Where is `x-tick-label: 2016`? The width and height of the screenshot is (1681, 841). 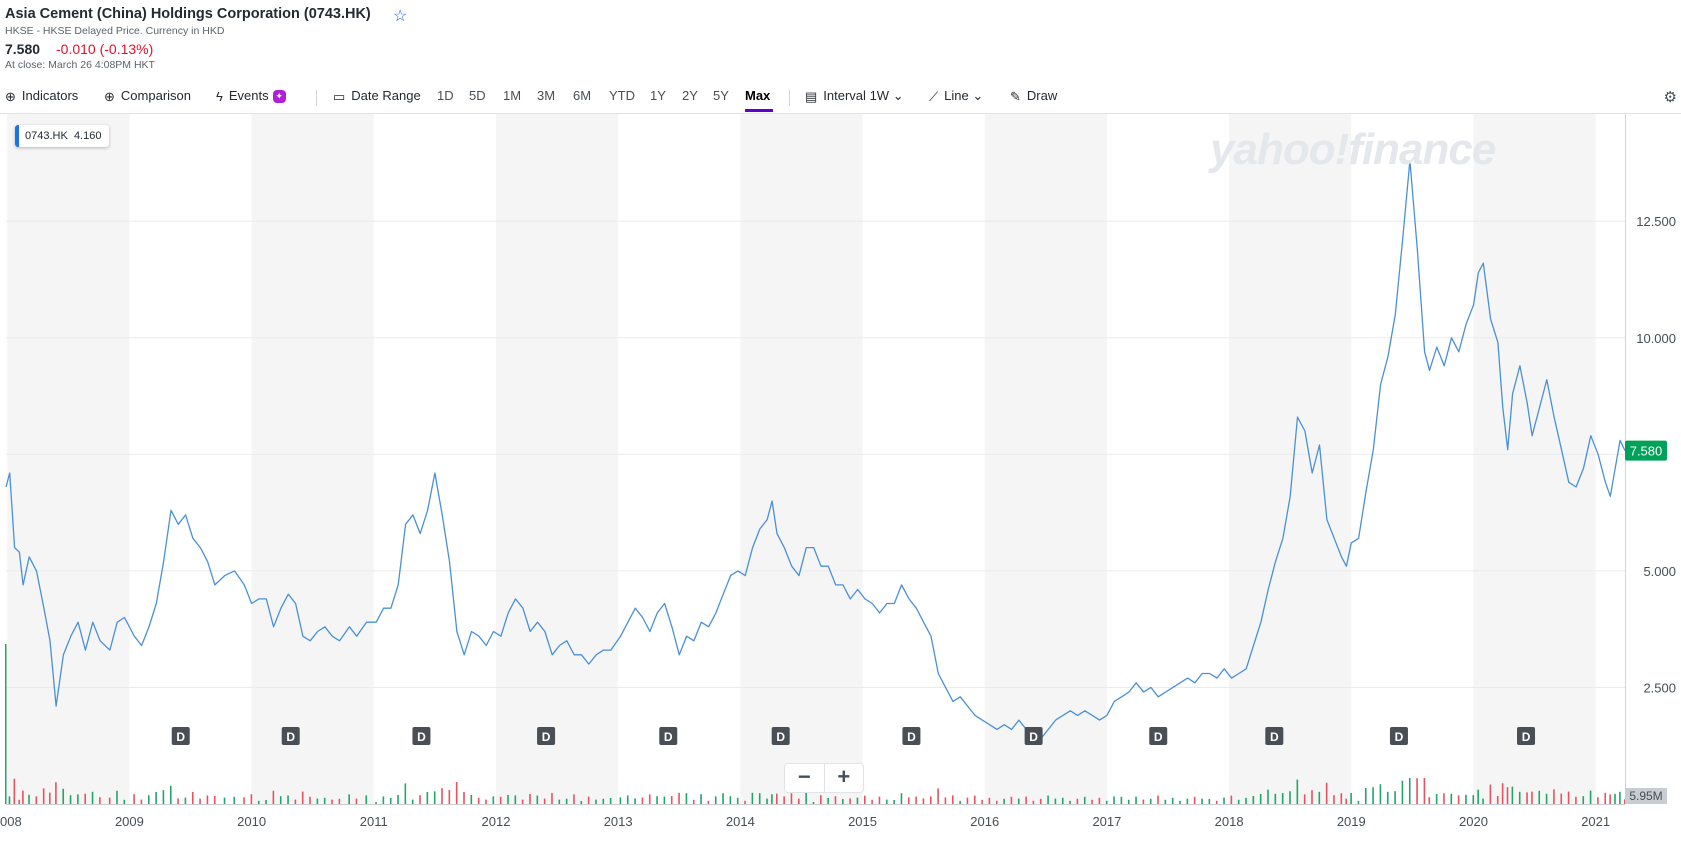 x-tick-label: 2016 is located at coordinates (984, 821).